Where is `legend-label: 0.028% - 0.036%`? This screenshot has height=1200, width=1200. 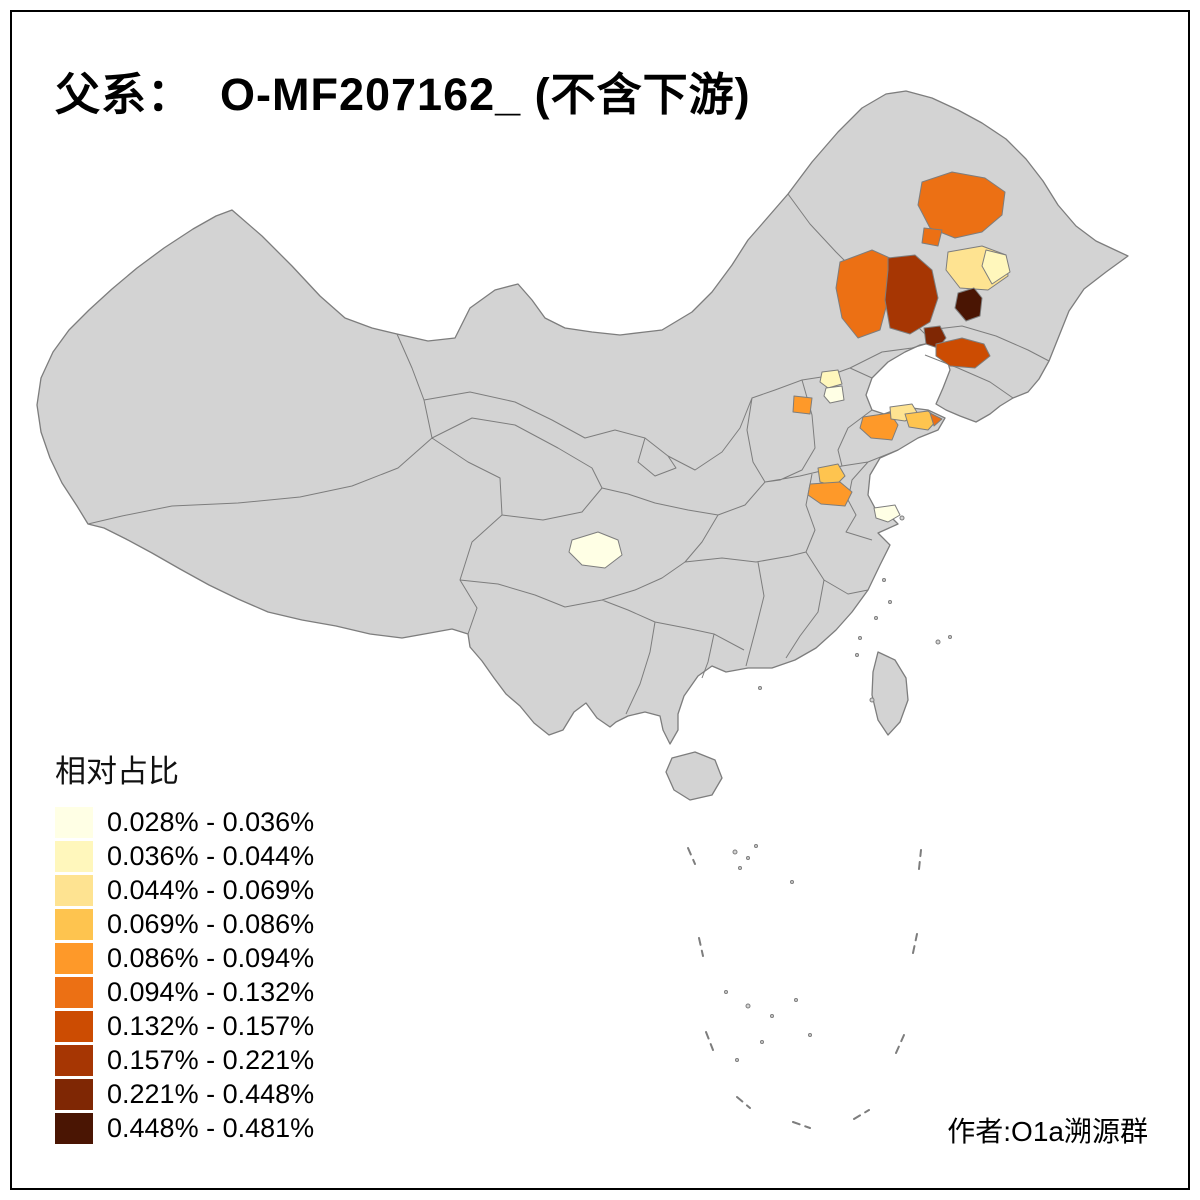
legend-label: 0.028% - 0.036% is located at coordinates (211, 822).